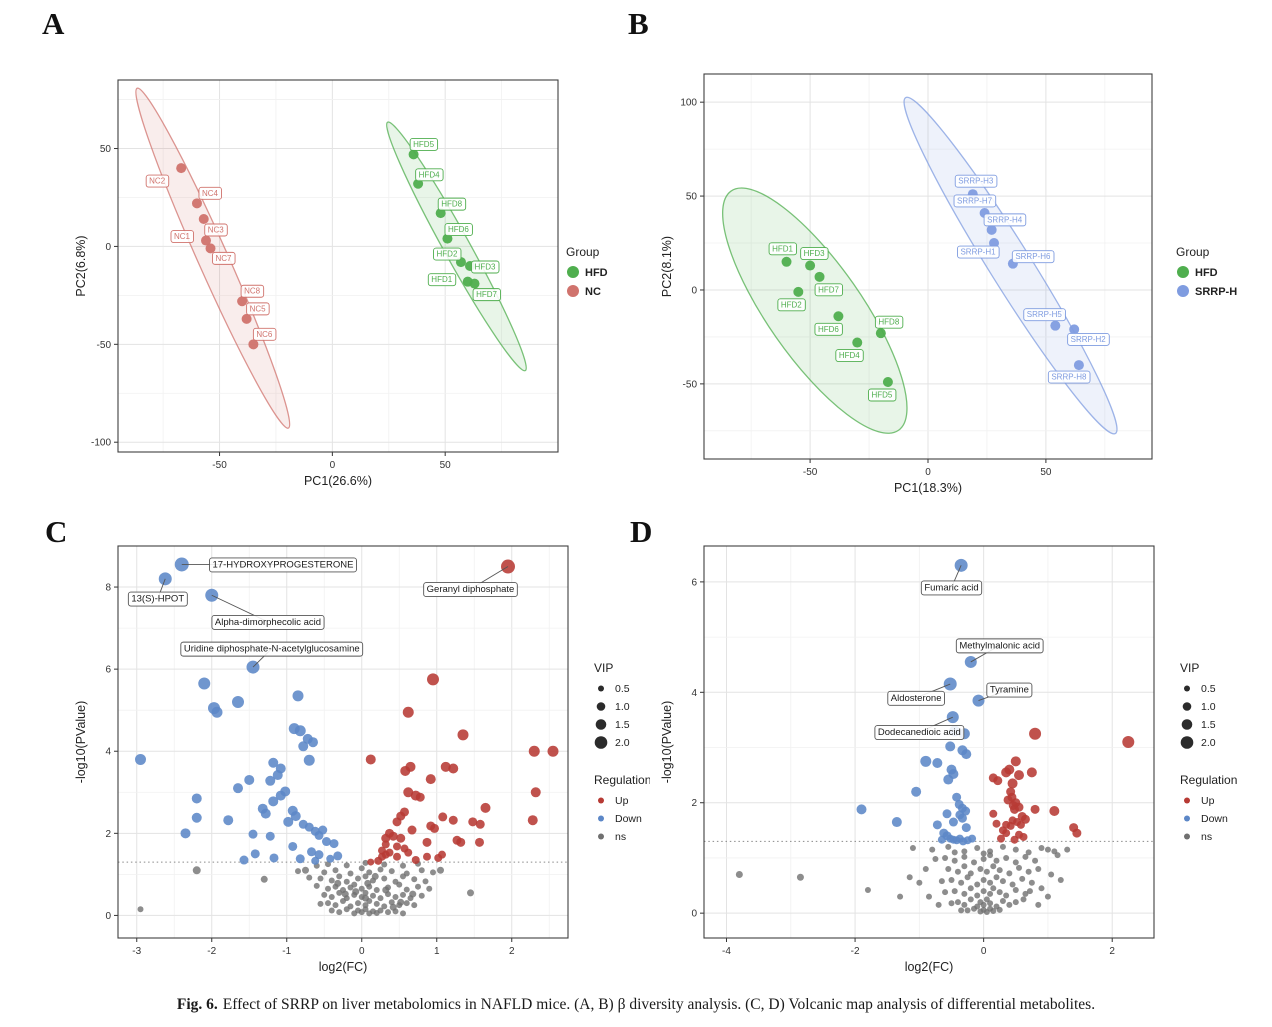 Image resolution: width=1272 pixels, height=1027 pixels. Describe the element at coordinates (641, 531) in the screenshot. I see `panel-label-d: D` at that location.